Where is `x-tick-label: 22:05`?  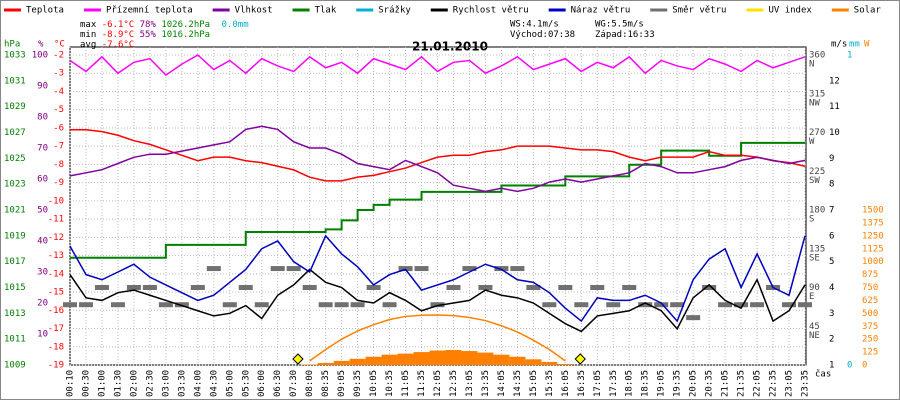 x-tick-label: 22:05 is located at coordinates (758, 383).